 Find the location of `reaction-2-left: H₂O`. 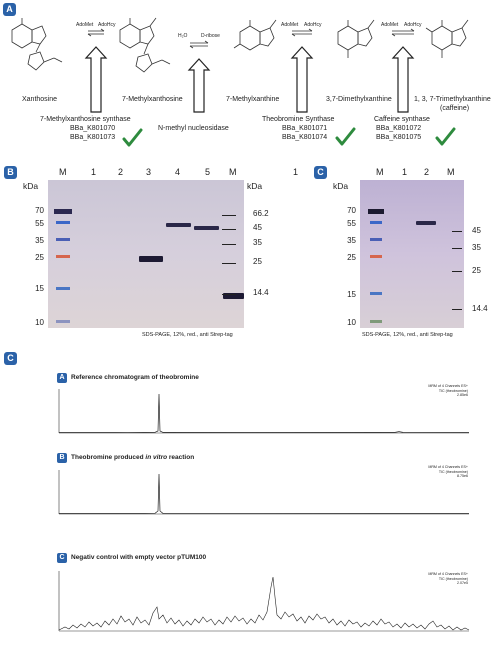

reaction-2-left: H₂O is located at coordinates (183, 36).